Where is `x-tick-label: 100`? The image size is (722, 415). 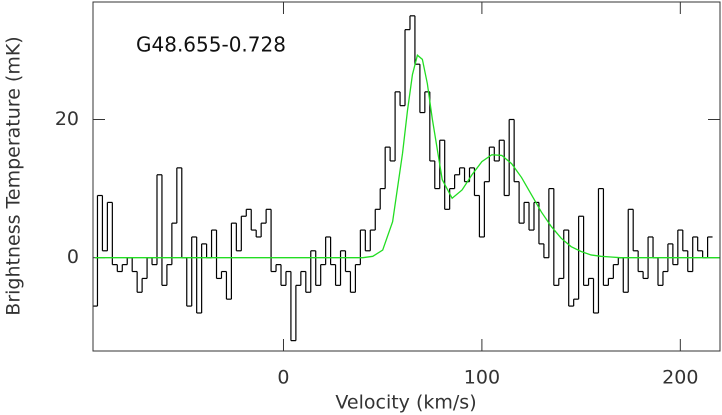
x-tick-label: 100 is located at coordinates (482, 378).